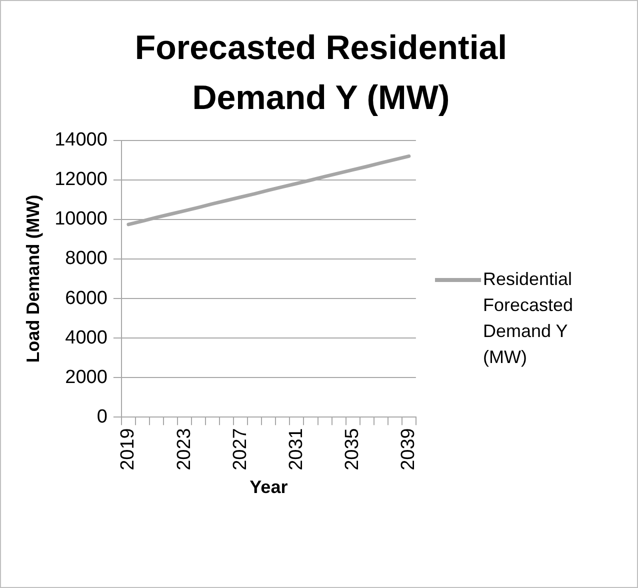  Describe the element at coordinates (296, 449) in the screenshot. I see `x-tick-label: 2031` at that location.